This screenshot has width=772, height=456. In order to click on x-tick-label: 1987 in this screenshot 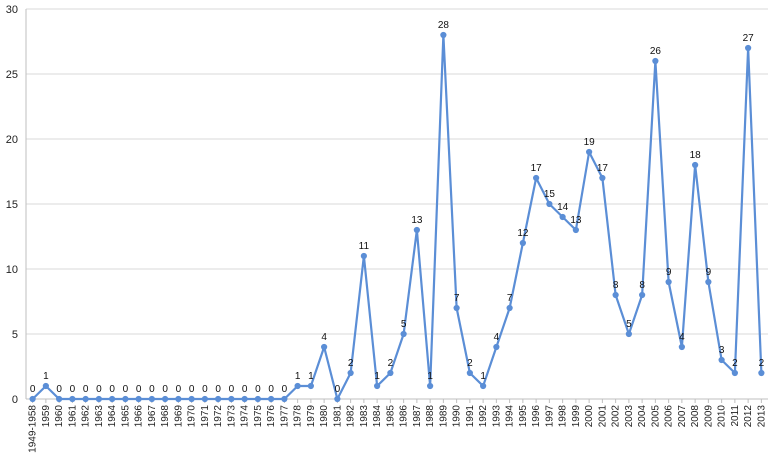, I will do `click(417, 416)`.